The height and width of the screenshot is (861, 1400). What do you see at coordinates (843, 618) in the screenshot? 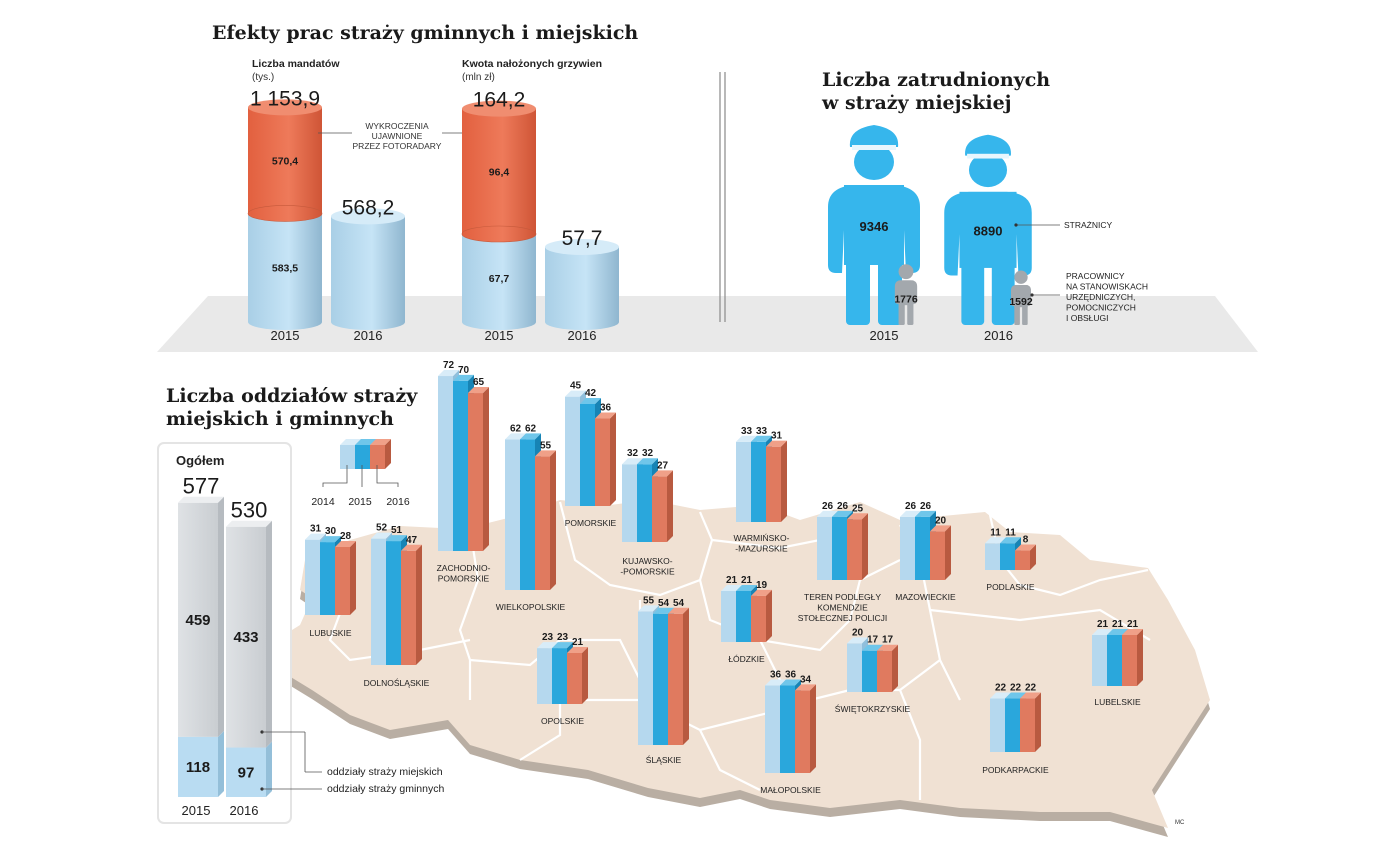
I see `region-name: STOŁECZNEJ POLICJI` at bounding box center [843, 618].